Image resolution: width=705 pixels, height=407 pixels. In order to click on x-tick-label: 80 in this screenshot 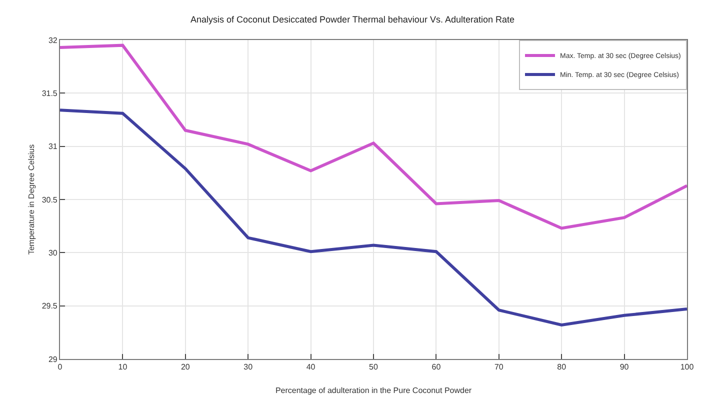, I will do `click(562, 367)`.